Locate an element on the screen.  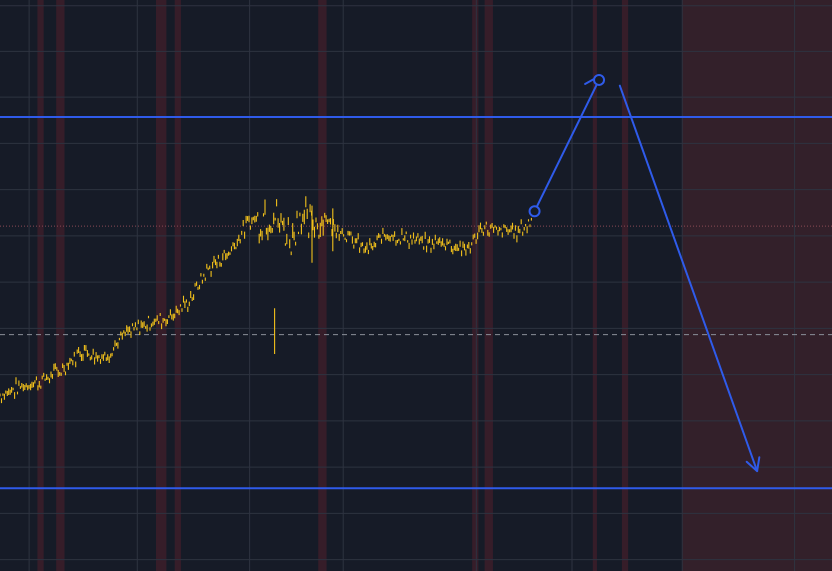
projection-peak-handle is located at coordinates (599, 79).